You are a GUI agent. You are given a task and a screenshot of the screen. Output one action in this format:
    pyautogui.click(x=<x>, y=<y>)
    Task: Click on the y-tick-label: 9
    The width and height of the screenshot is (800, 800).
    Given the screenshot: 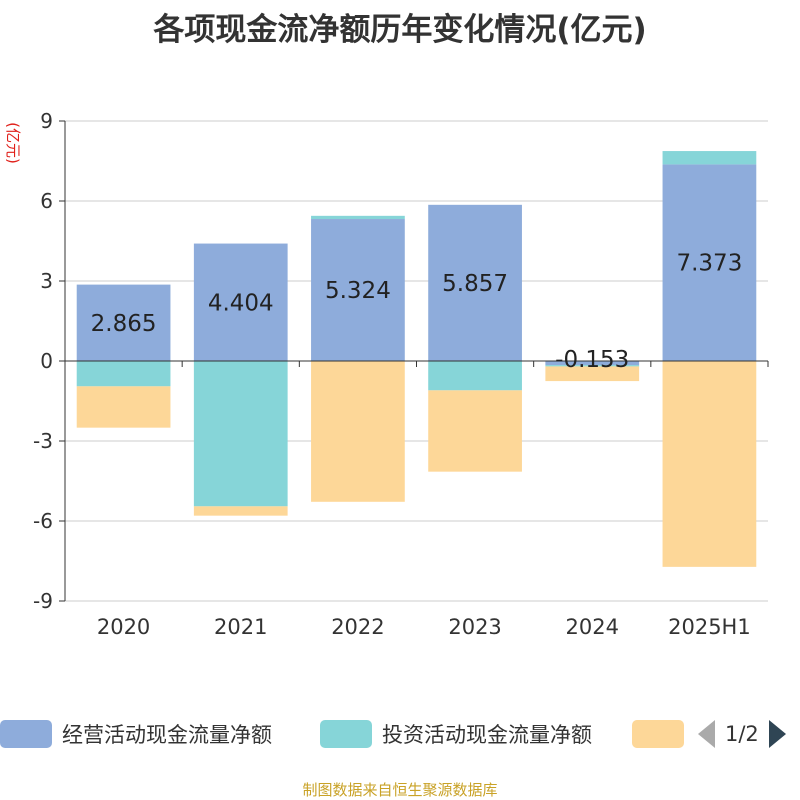 What is the action you would take?
    pyautogui.click(x=46, y=121)
    